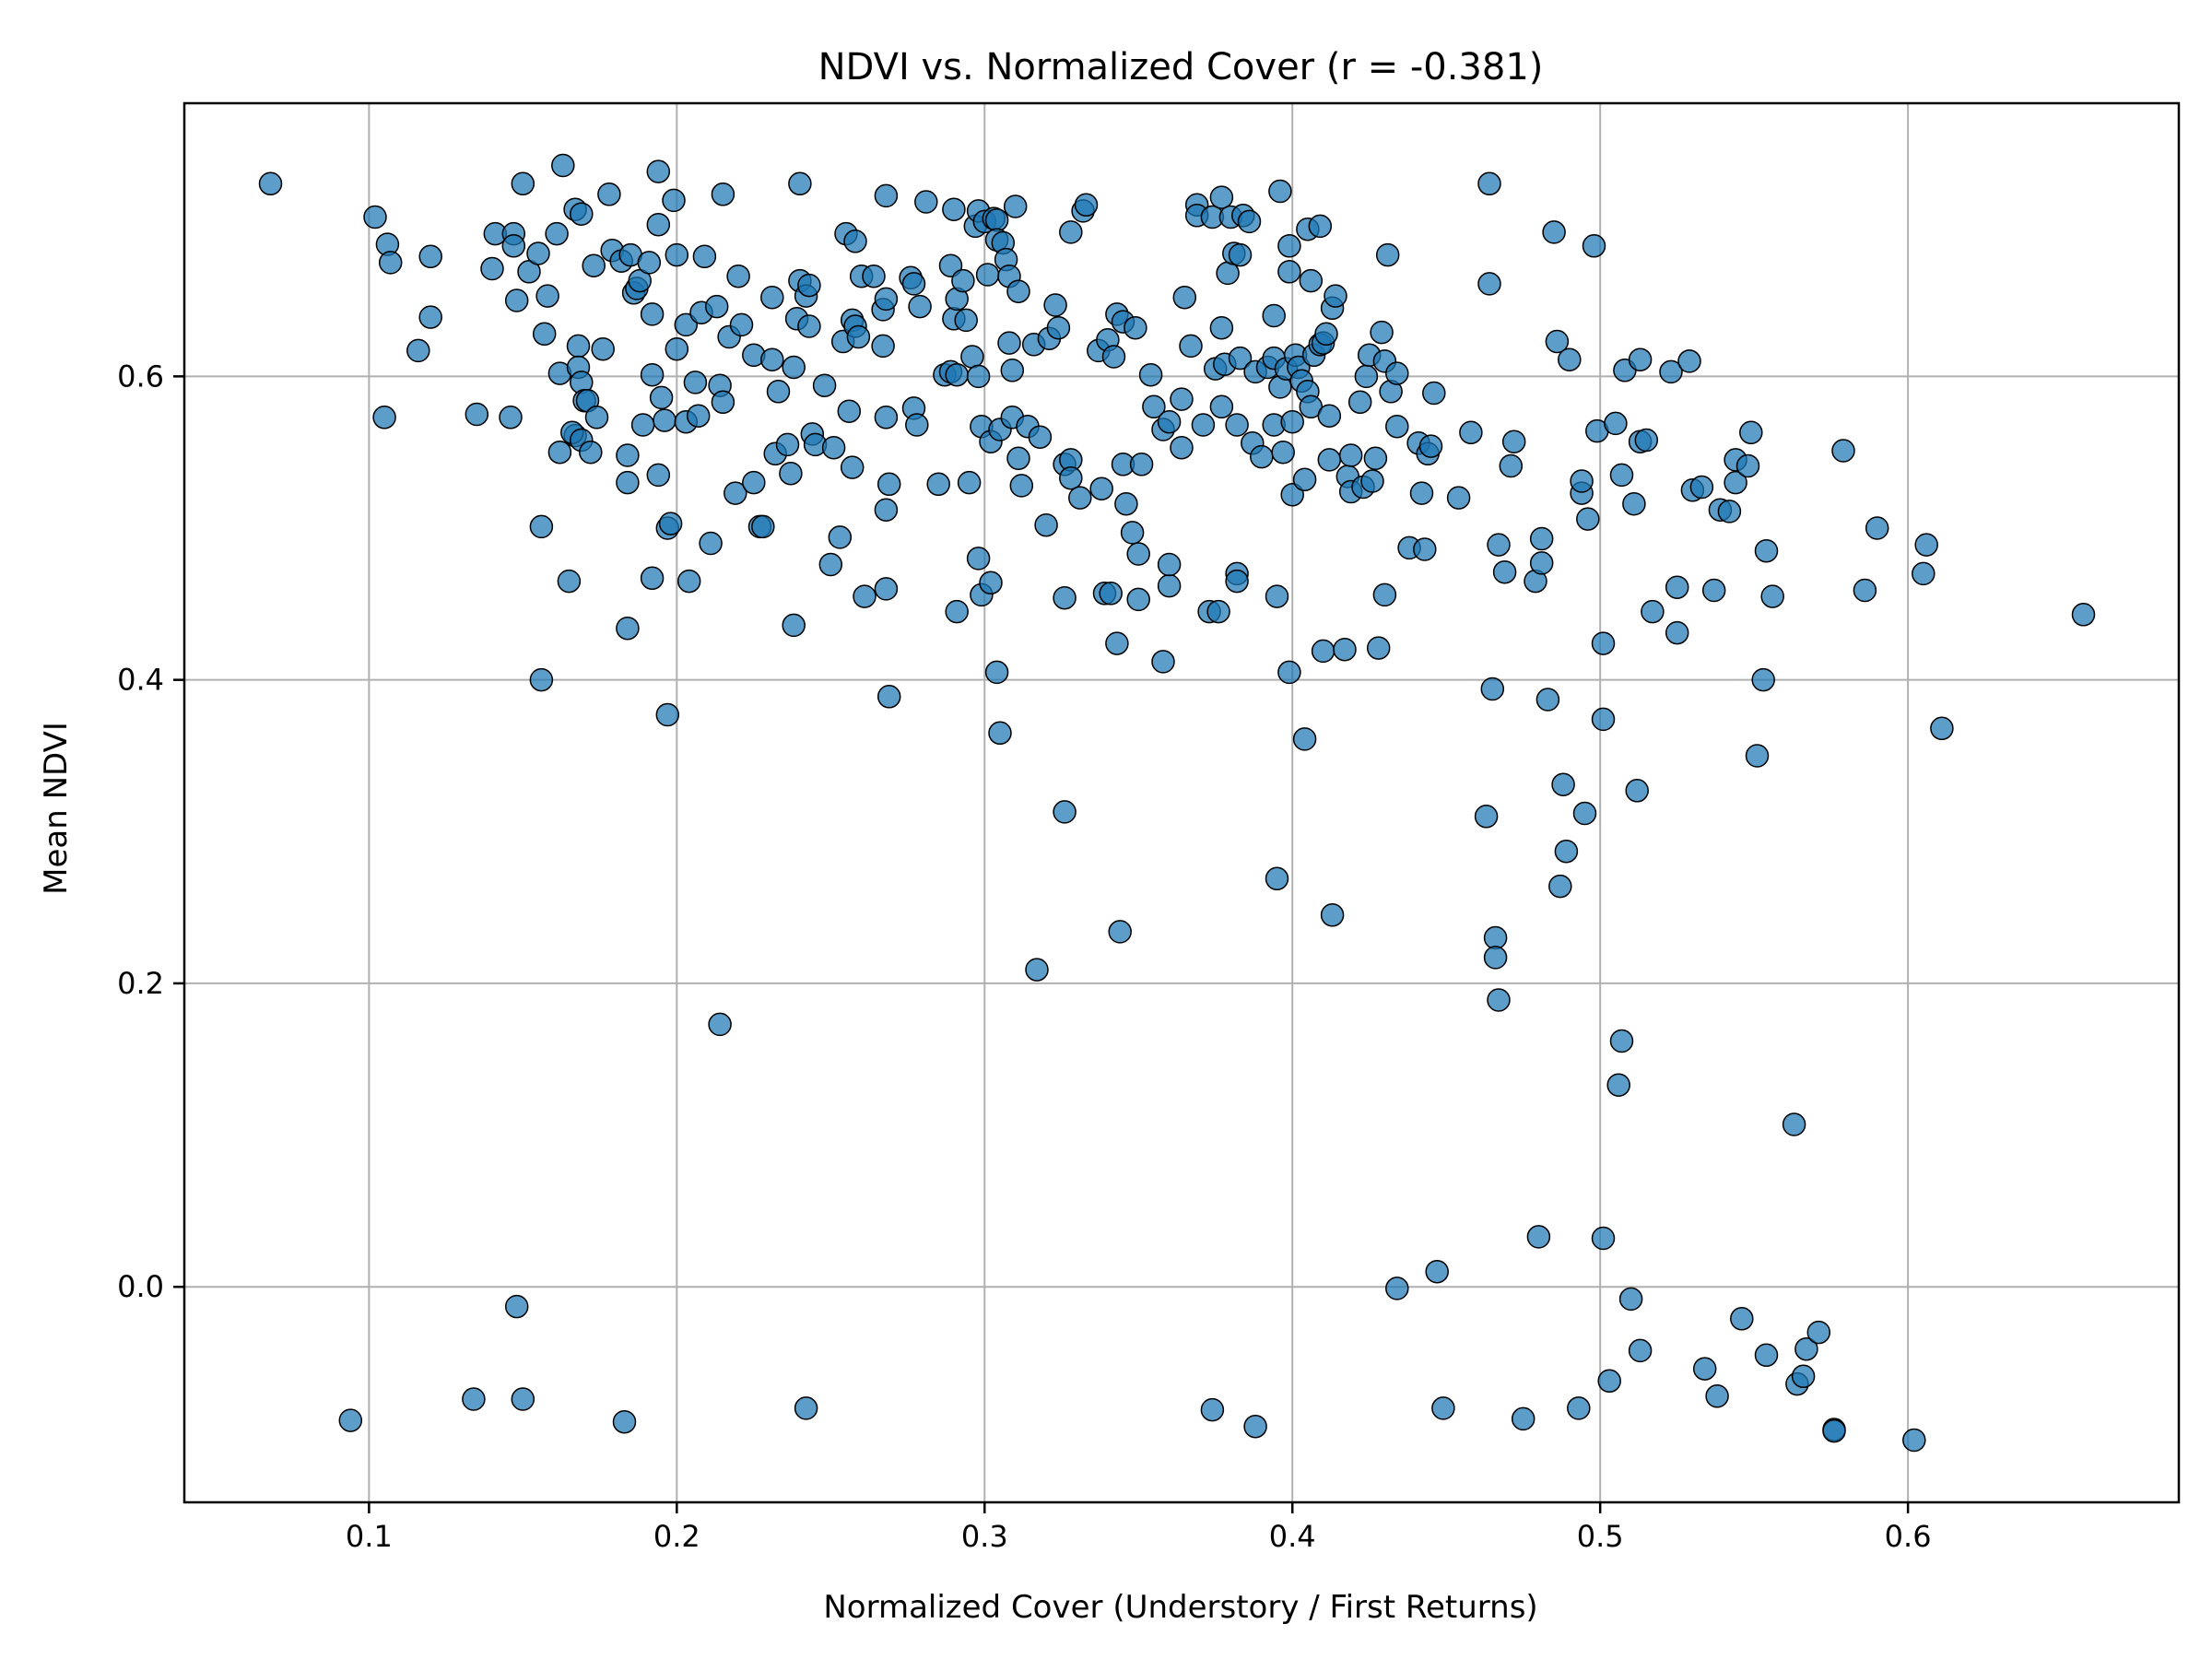 Image resolution: width=2212 pixels, height=1659 pixels. I want to click on y-tick-label: 0.4, so click(140, 680).